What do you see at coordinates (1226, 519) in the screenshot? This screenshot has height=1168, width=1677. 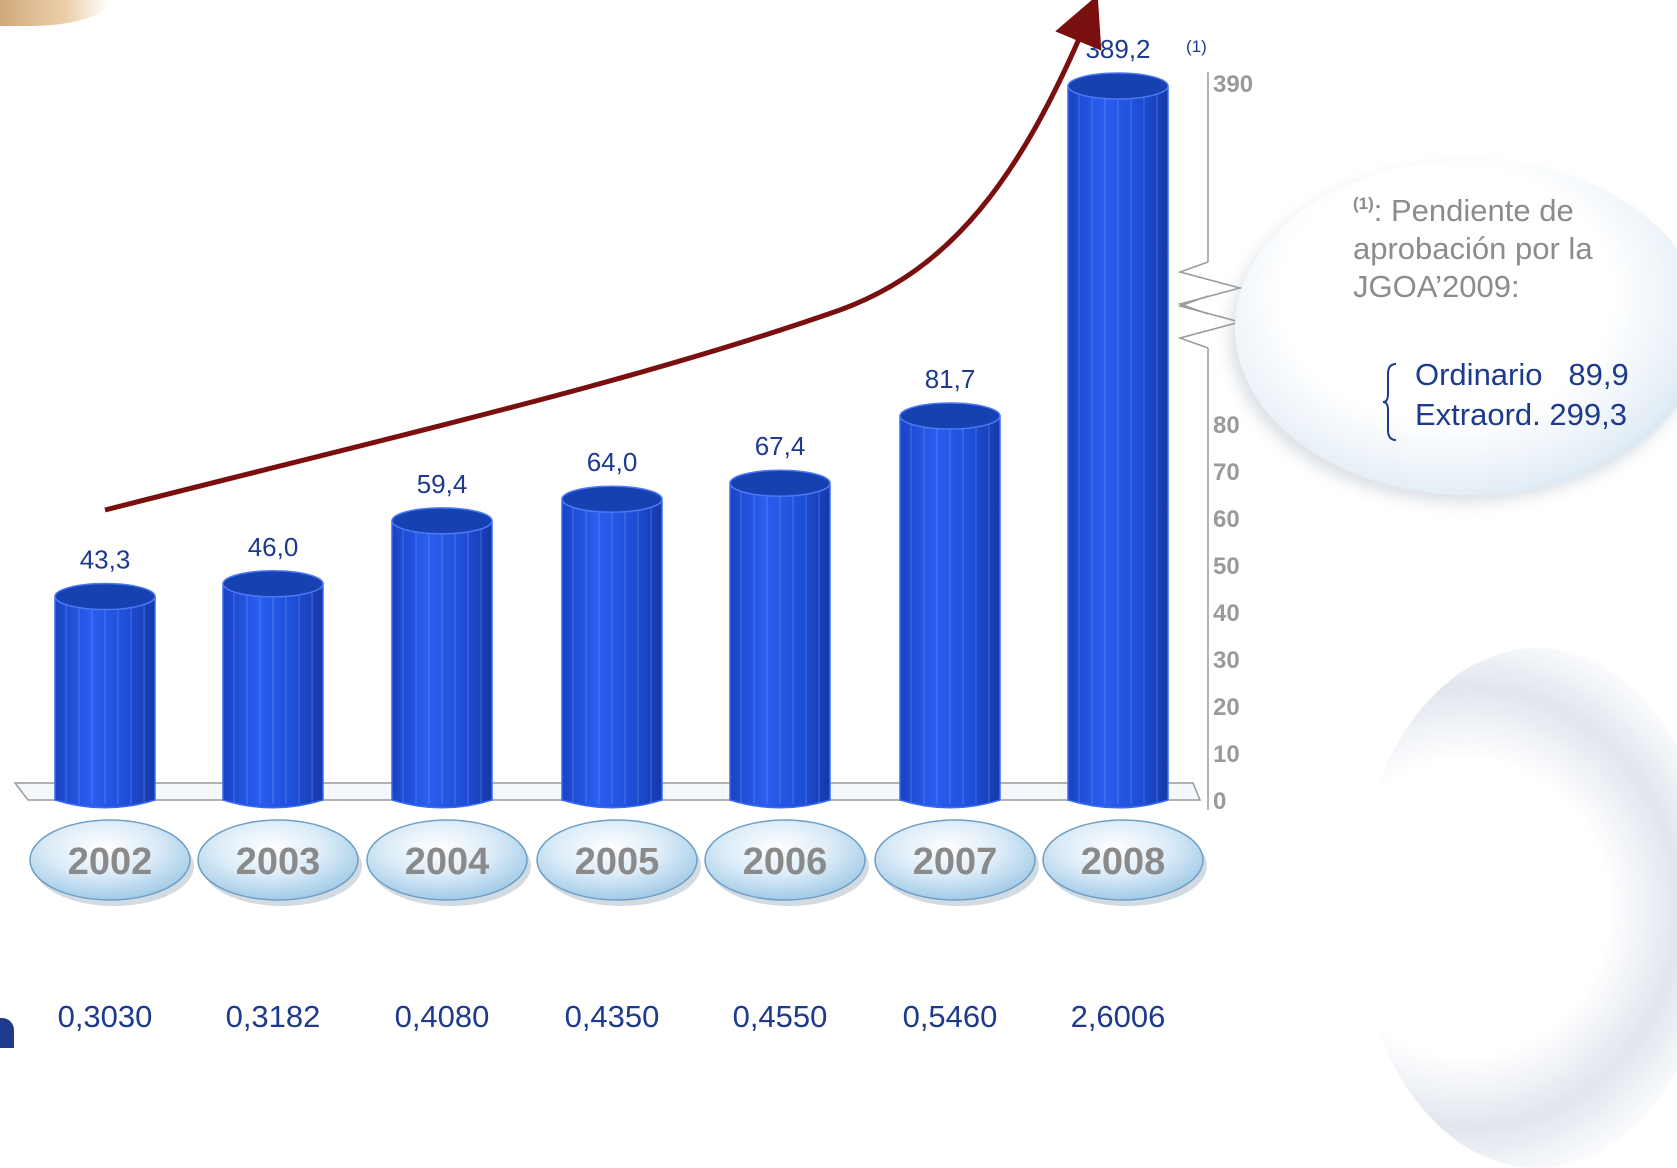 I see `y-tick-label: 60` at bounding box center [1226, 519].